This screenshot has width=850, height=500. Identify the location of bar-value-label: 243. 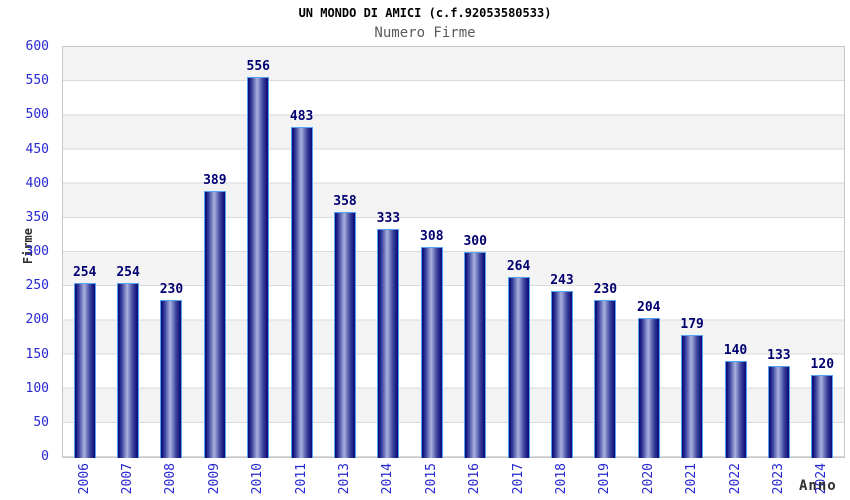
(562, 280).